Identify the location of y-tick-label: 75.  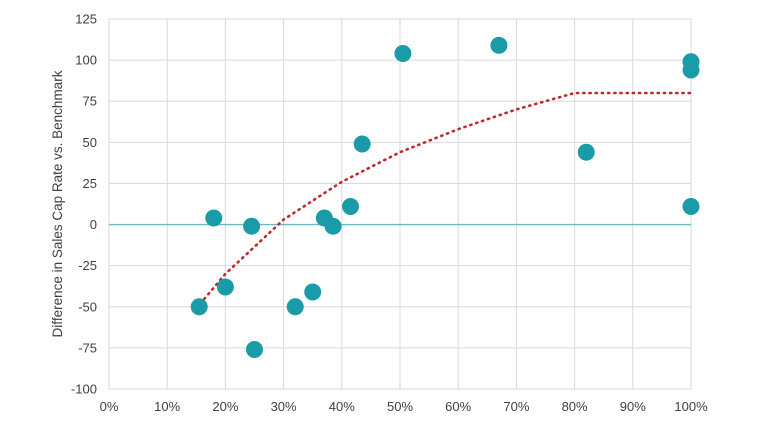
(90, 101).